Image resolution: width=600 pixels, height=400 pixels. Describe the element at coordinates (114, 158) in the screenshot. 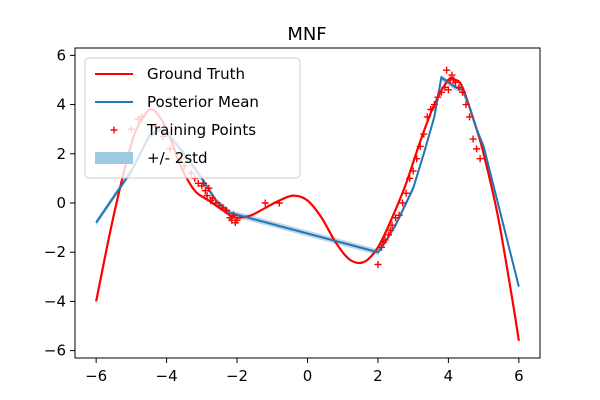

I see `legend-band-swatch` at that location.